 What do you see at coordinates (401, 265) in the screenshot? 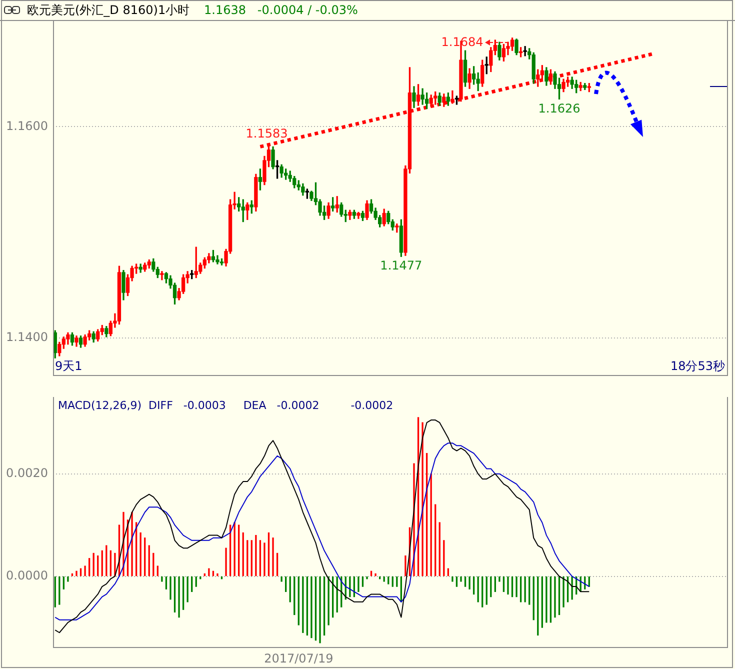
I see `annotation: 1.1477` at bounding box center [401, 265].